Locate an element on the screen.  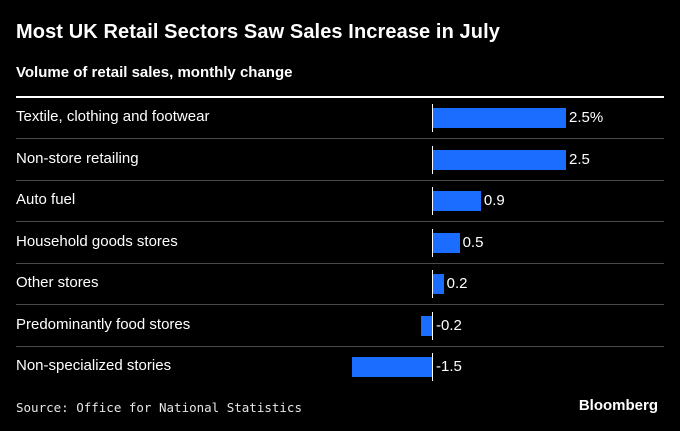
value-label: -0.2 is located at coordinates (449, 325).